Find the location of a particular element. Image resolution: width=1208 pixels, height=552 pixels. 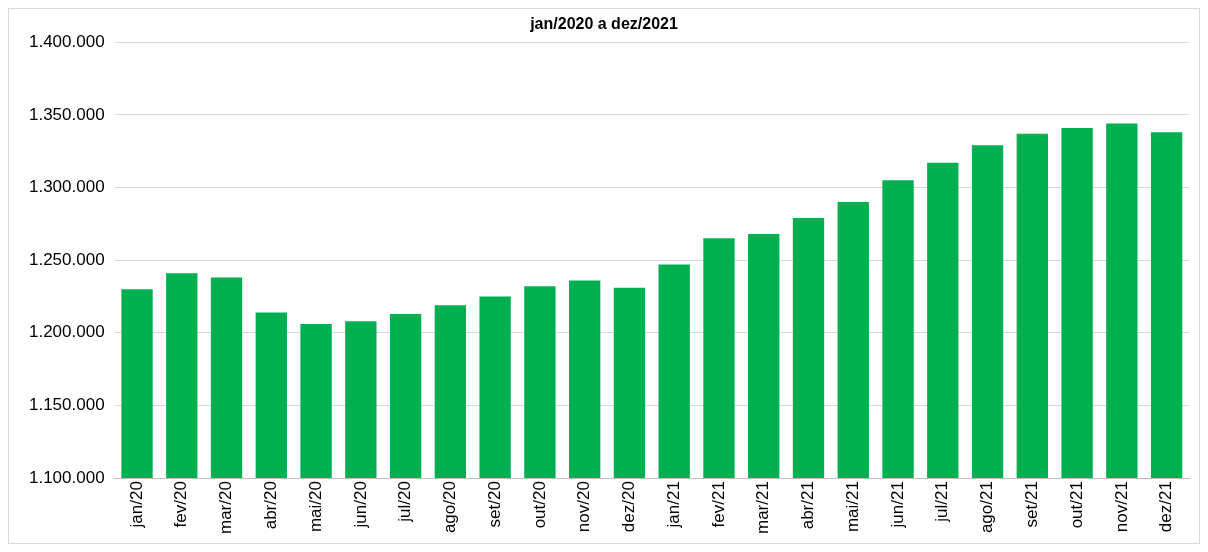

y-tick-label: 1.250.000 is located at coordinates (66, 259).